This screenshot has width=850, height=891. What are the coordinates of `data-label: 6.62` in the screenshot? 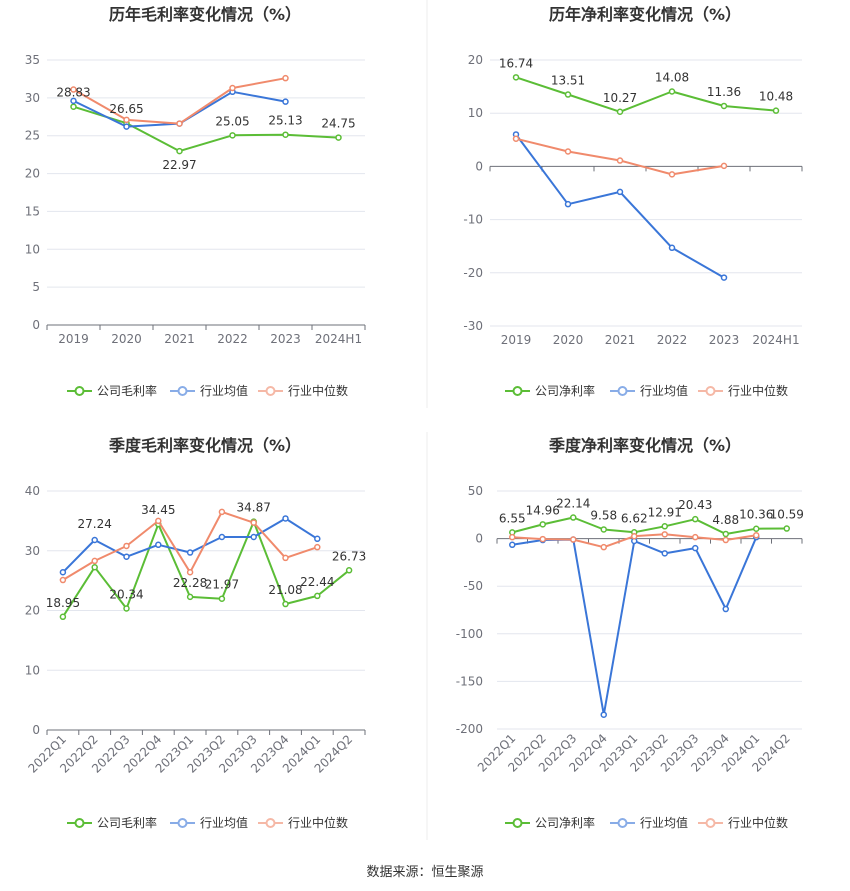 It's located at (634, 518).